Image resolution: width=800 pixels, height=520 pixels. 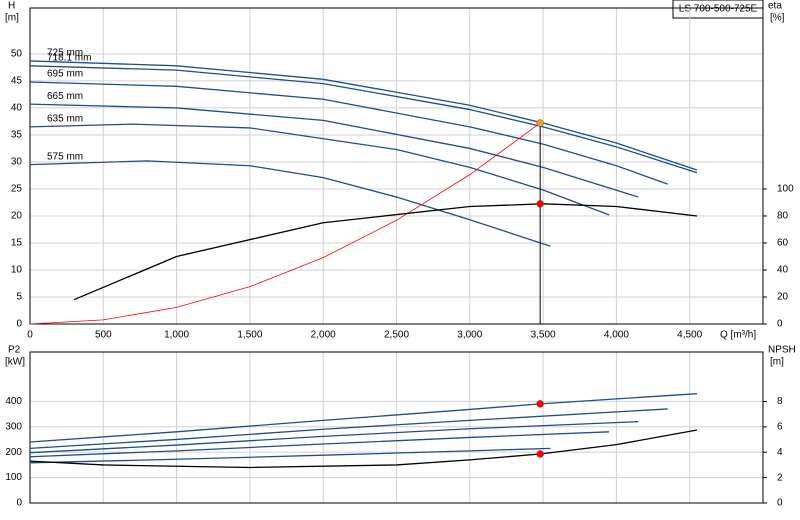 What do you see at coordinates (783, 216) in the screenshot?
I see `y2-tick-label: 80` at bounding box center [783, 216].